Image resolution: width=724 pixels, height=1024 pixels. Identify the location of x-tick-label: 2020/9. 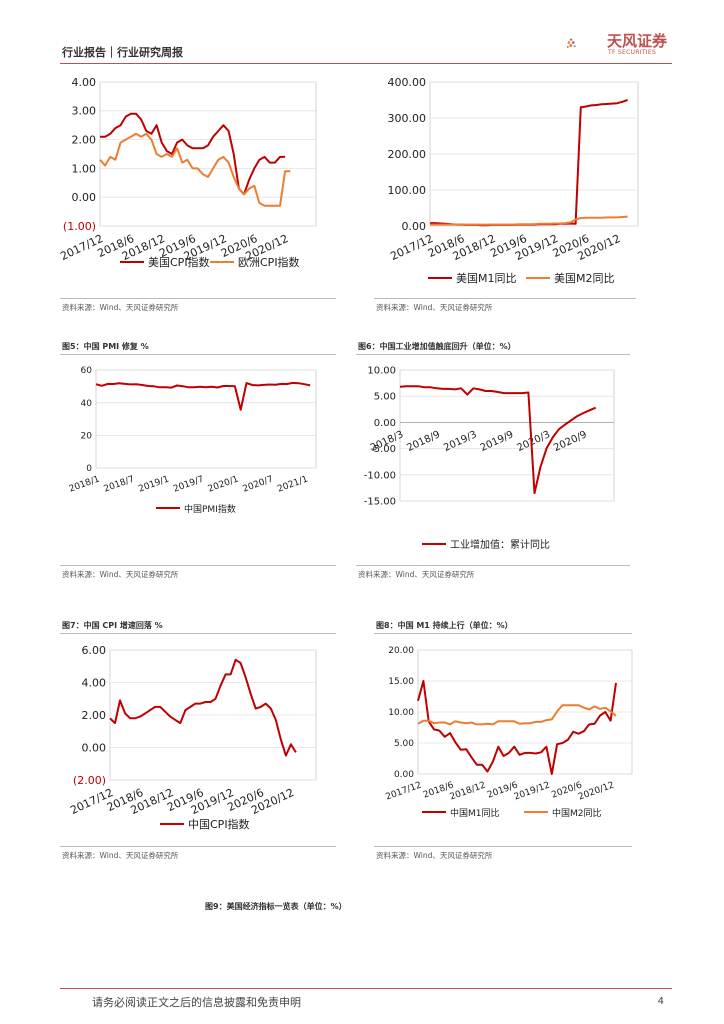
(570, 441).